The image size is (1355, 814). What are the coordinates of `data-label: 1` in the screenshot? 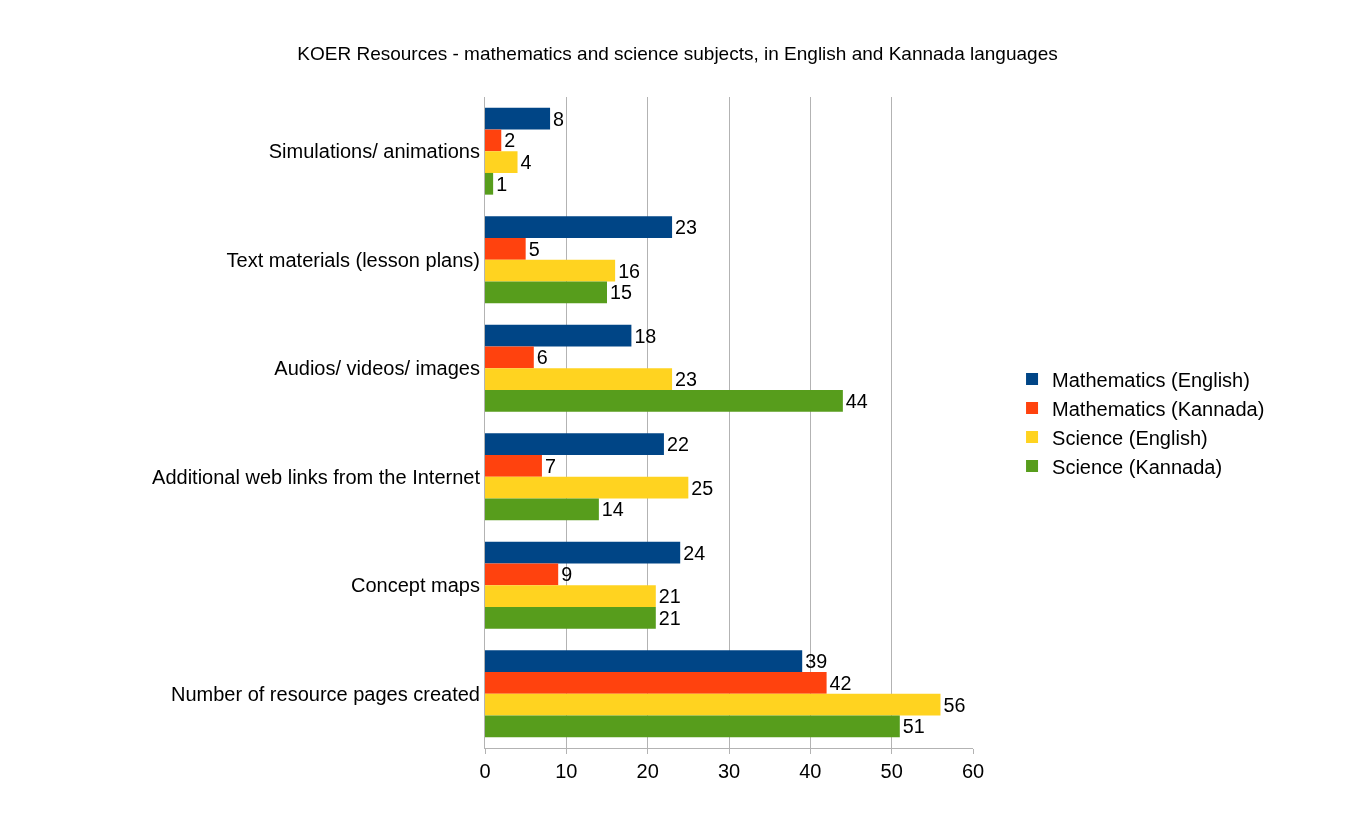 It's located at (502, 183).